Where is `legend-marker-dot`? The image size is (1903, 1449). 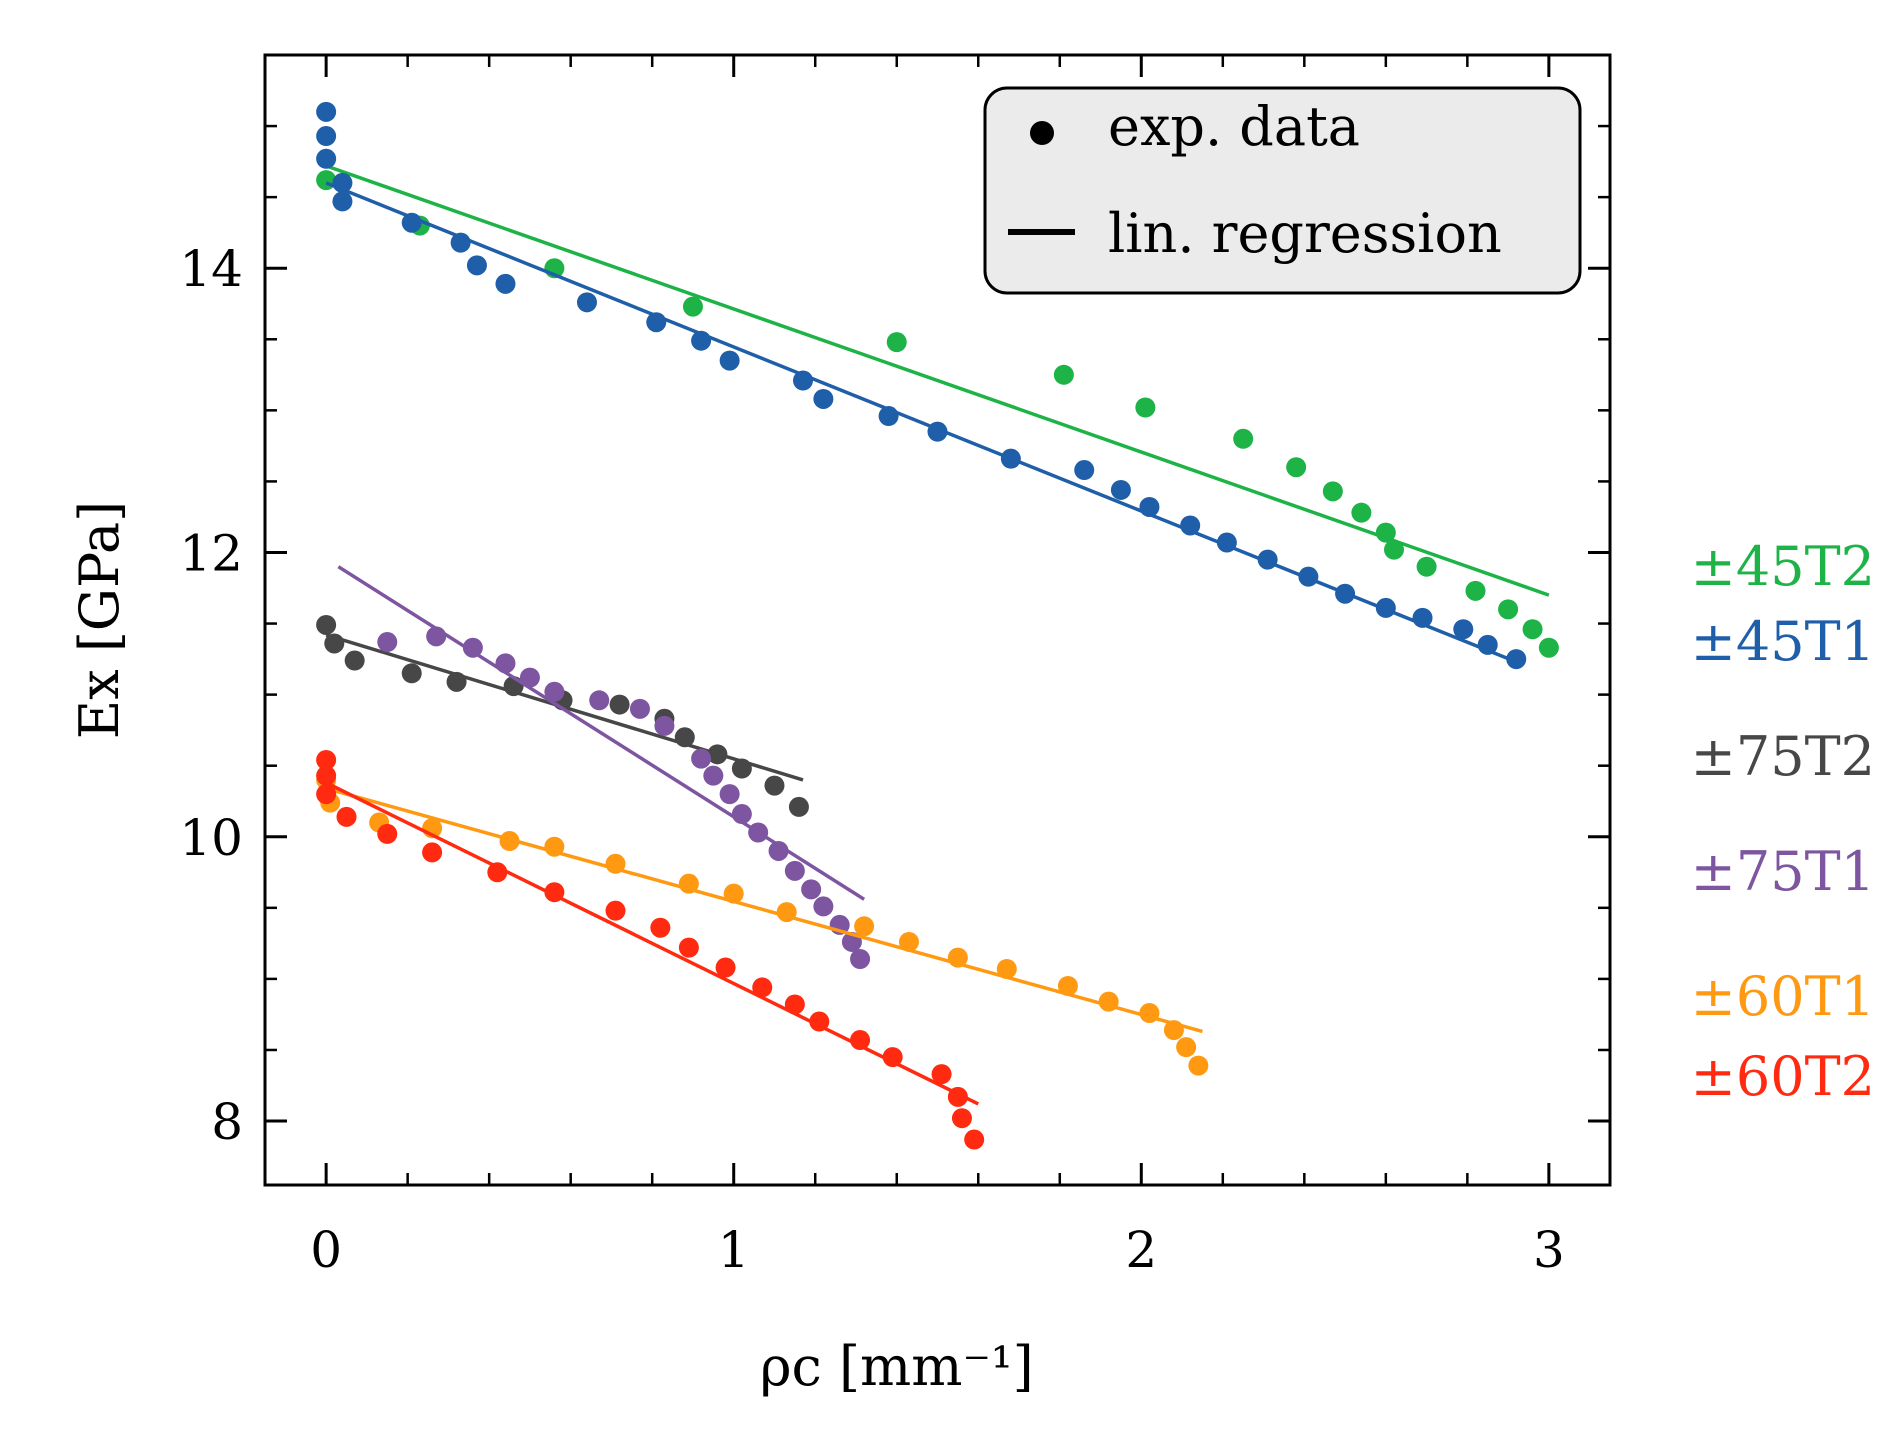 legend-marker-dot is located at coordinates (1042, 133).